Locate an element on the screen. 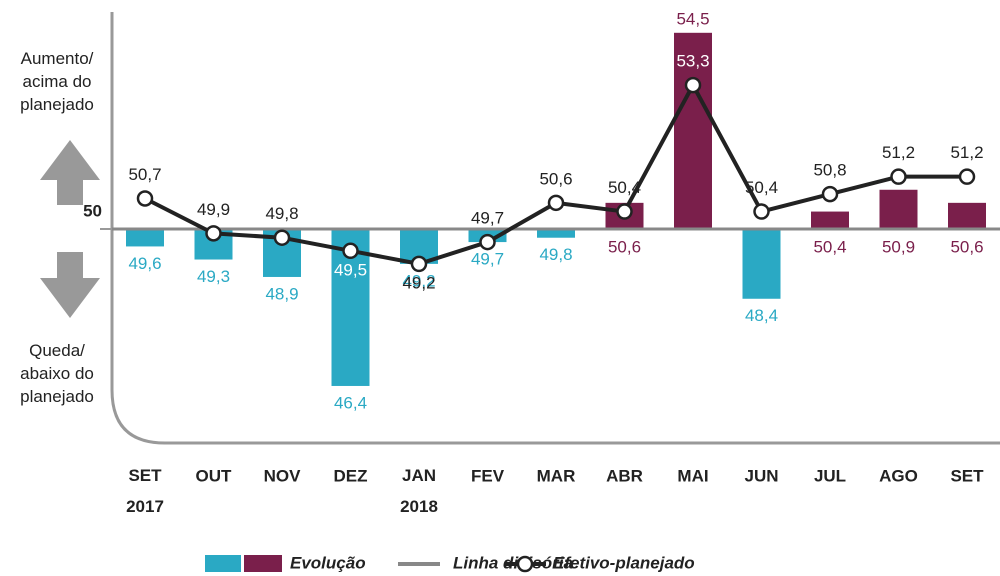  line-value-label: 50,8 is located at coordinates (829, 170).